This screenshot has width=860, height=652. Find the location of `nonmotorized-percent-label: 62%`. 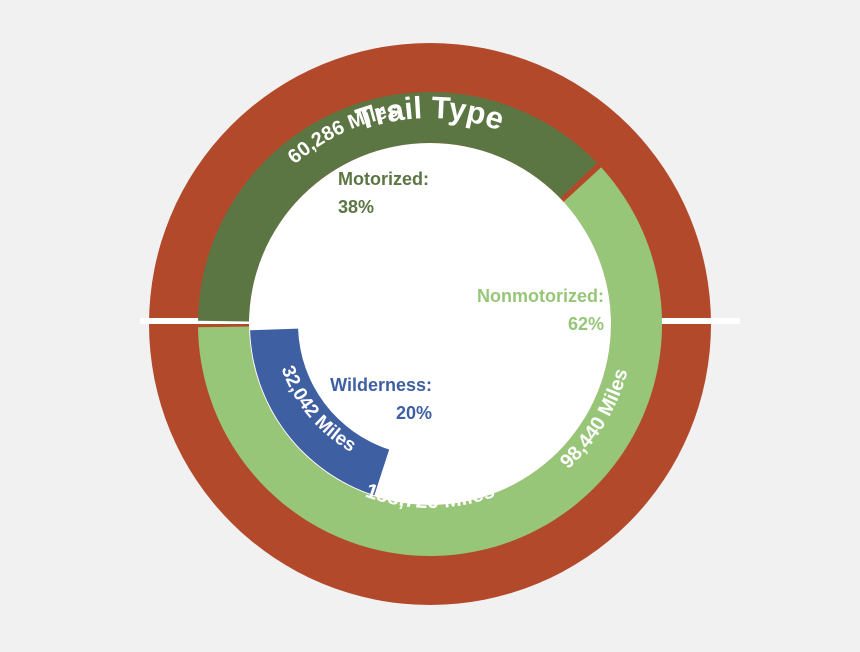

nonmotorized-percent-label: 62% is located at coordinates (586, 324).